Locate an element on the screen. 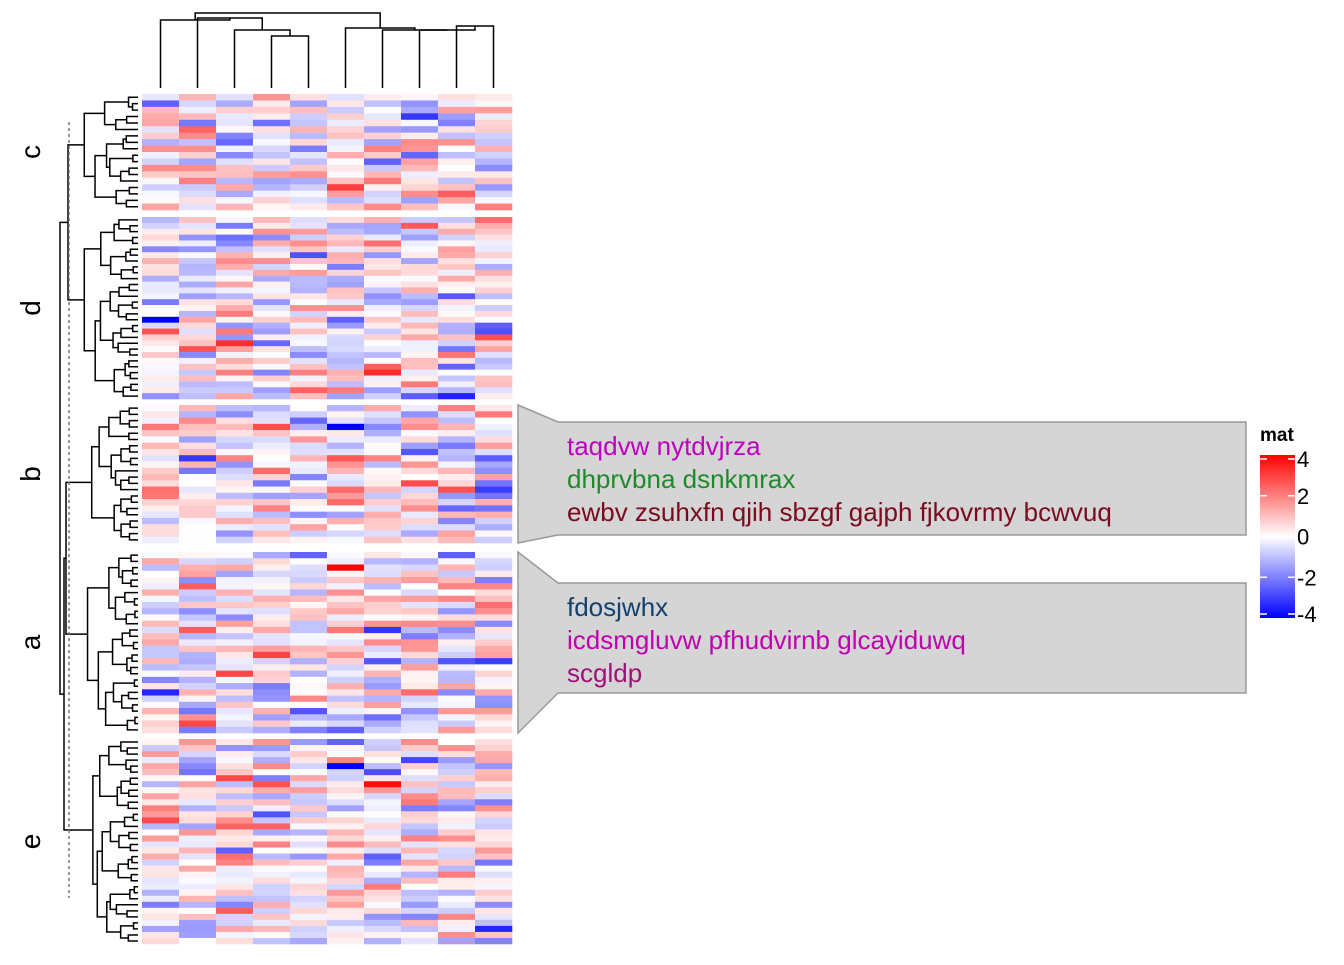 The width and height of the screenshot is (1344, 965). annotation-text: dhprvbna dsnkmrax is located at coordinates (681, 479).